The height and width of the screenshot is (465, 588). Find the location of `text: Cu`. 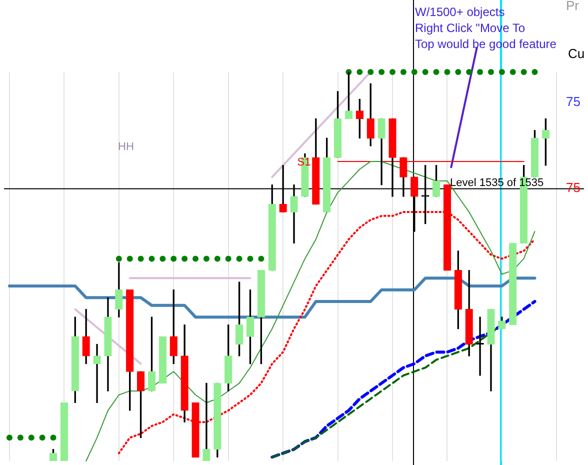

text: Cu is located at coordinates (576, 53).